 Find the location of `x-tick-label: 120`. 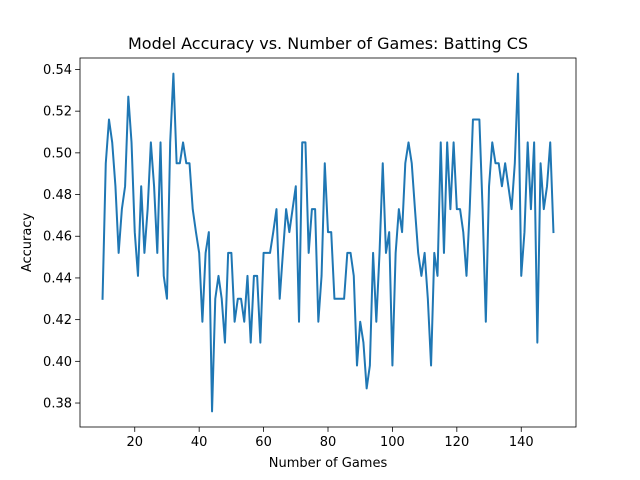

x-tick-label: 120 is located at coordinates (456, 442).